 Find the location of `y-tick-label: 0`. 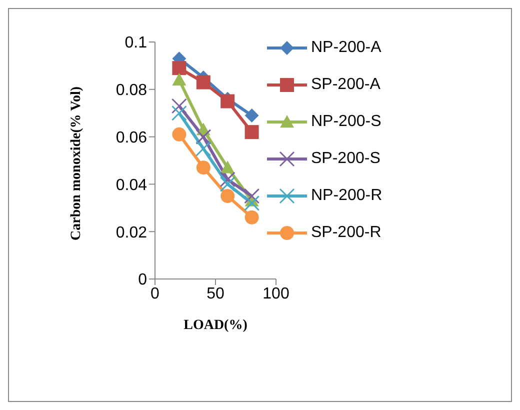

y-tick-label: 0 is located at coordinates (143, 280).